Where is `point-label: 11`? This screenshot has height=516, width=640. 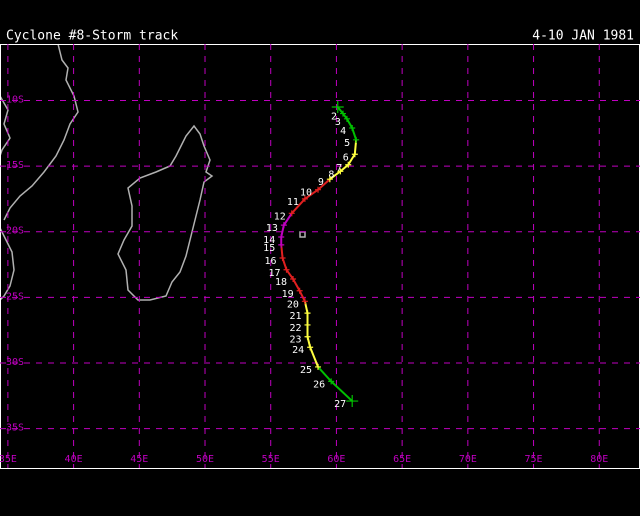 point-label: 11 is located at coordinates (293, 202).